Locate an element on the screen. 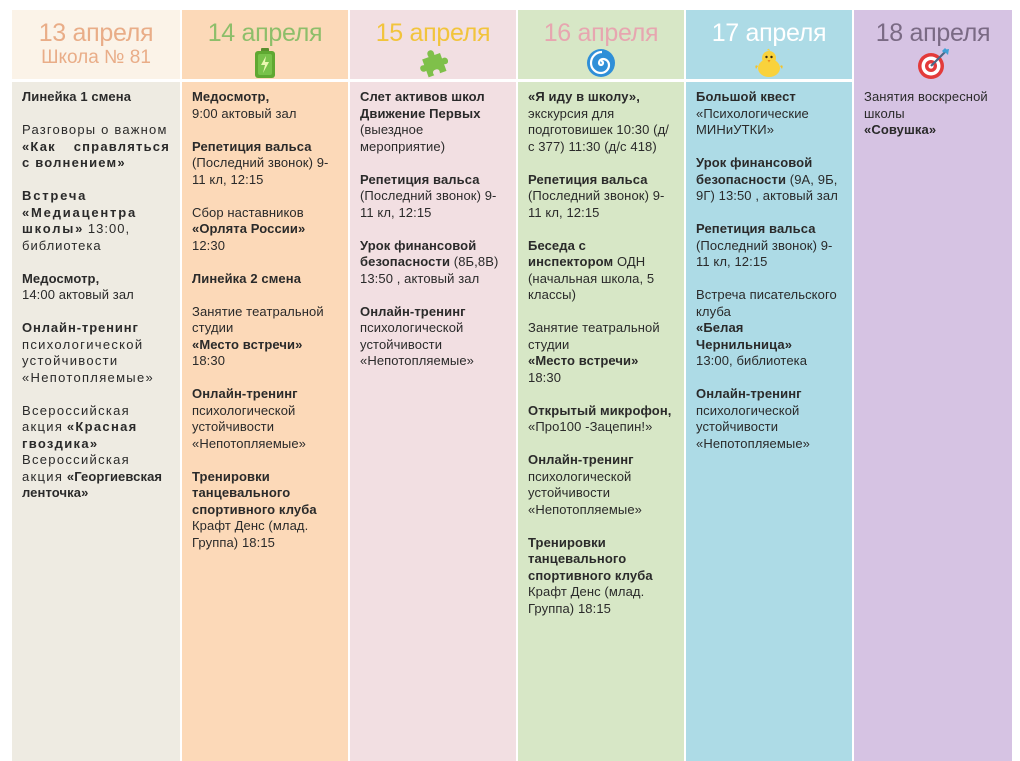  event-item: Занятия воскресной школы «Совушка» is located at coordinates (933, 114).